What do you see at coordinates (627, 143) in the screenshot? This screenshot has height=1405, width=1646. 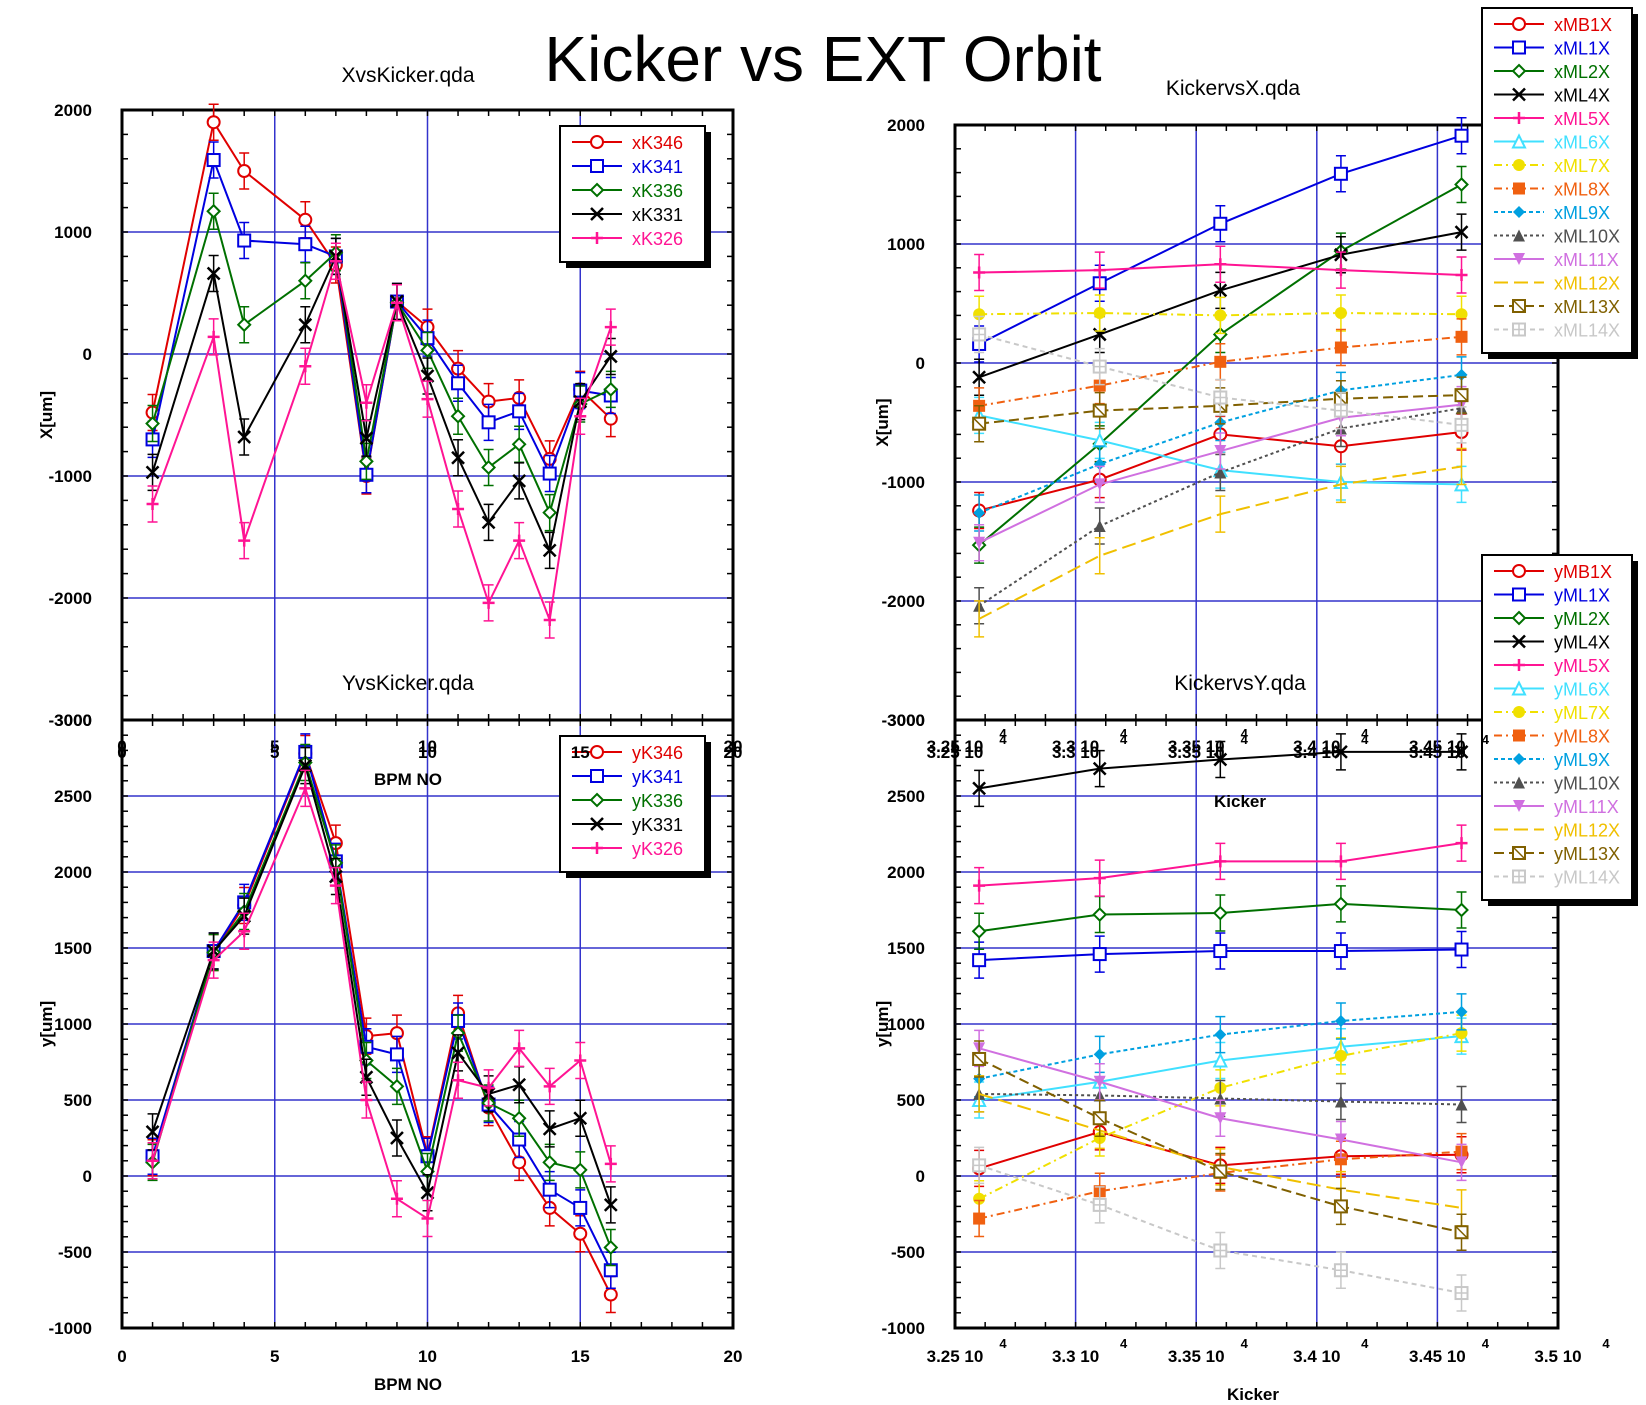 I see `legend-item: xK346` at bounding box center [627, 143].